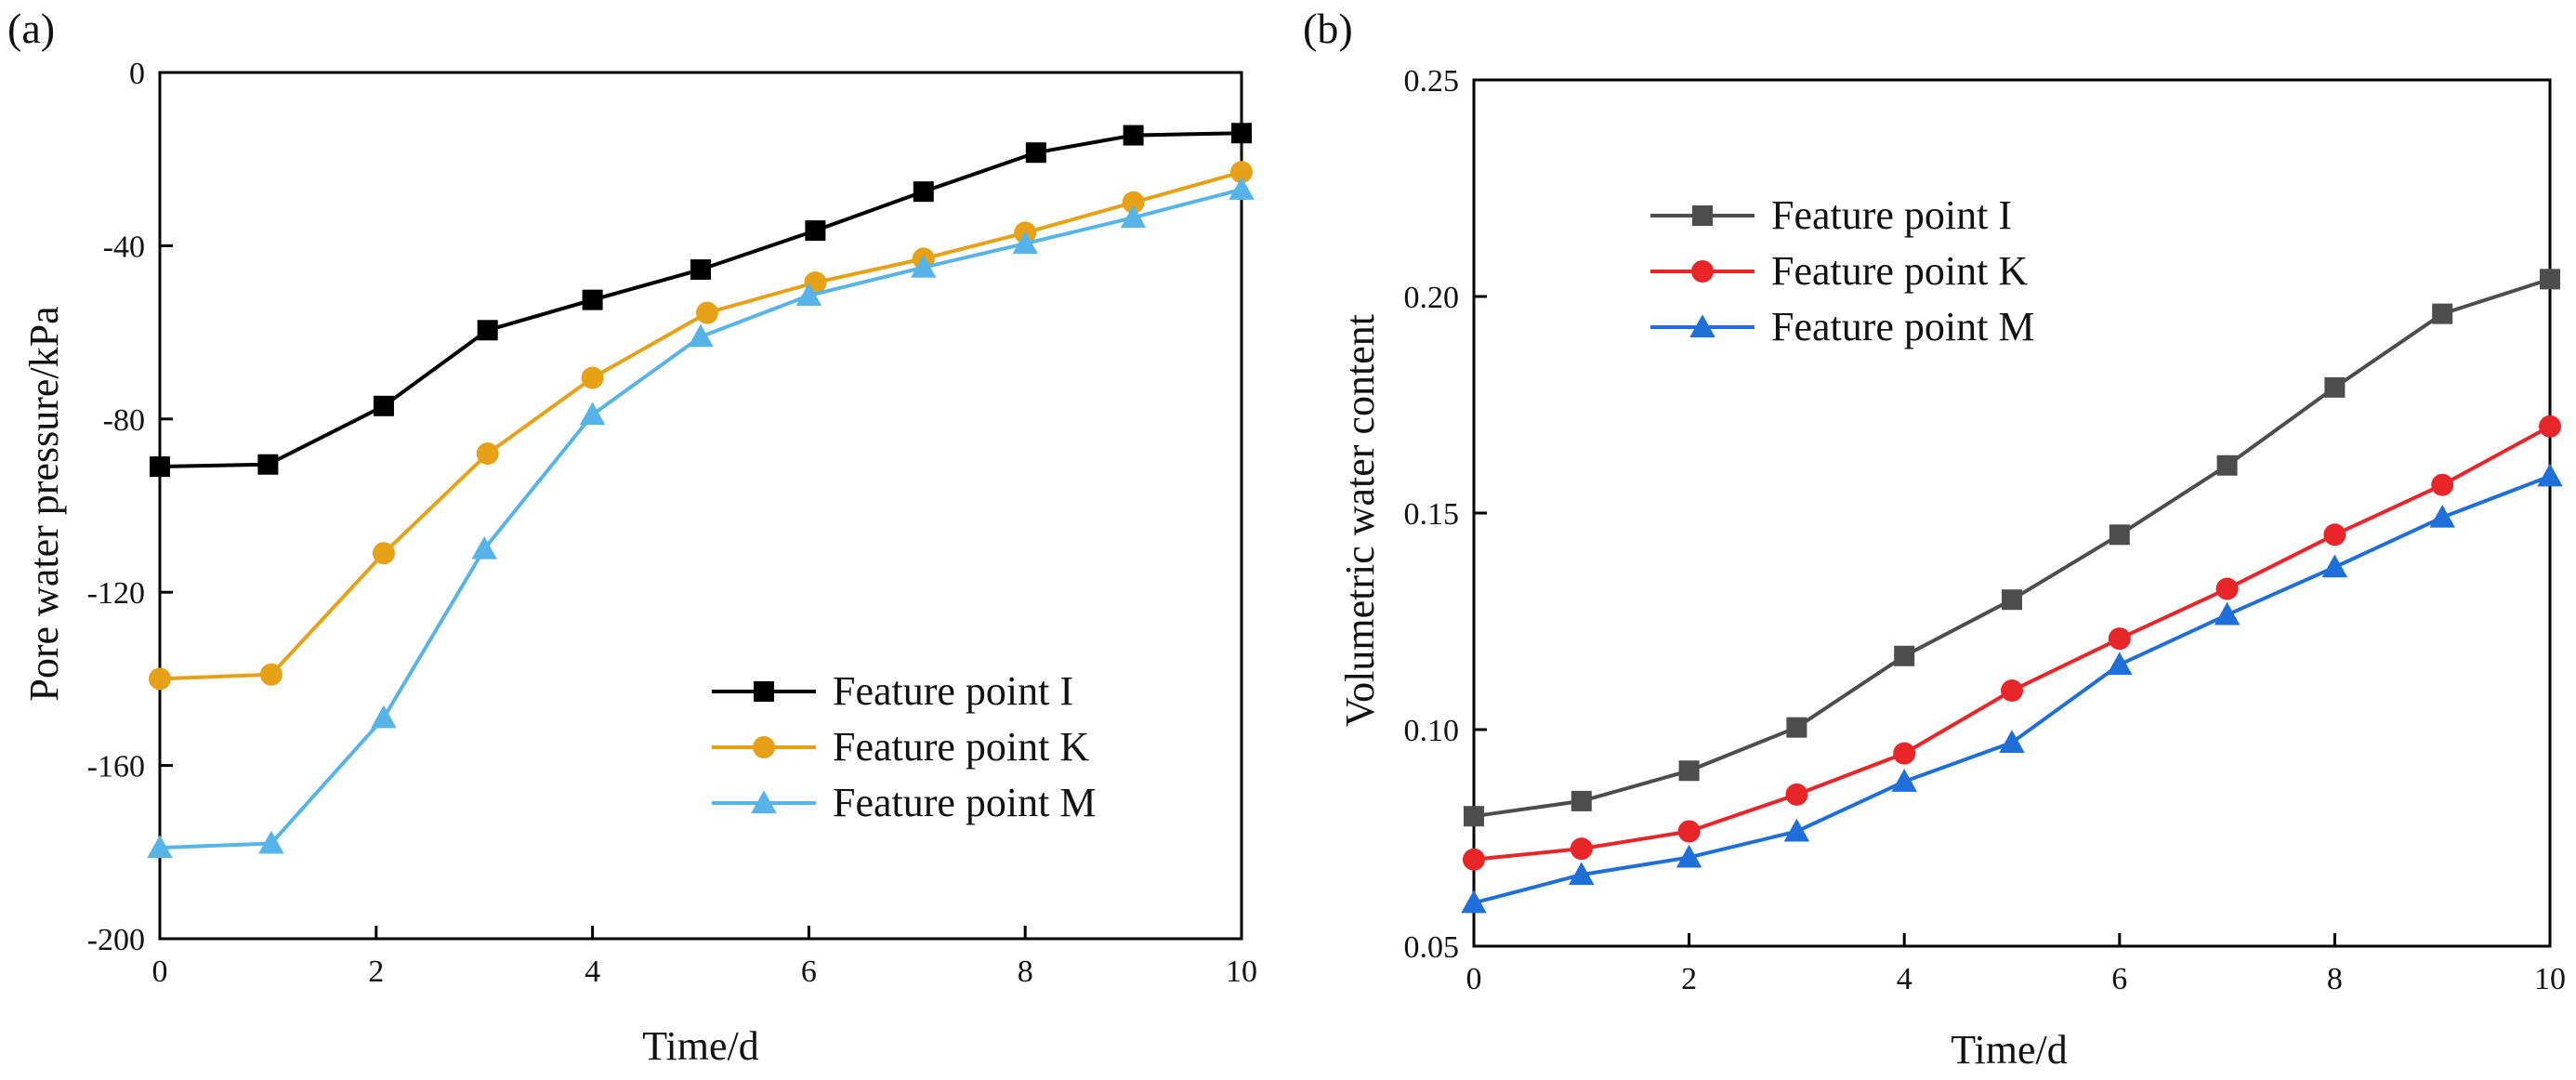 This screenshot has width=2576, height=1080. I want to click on panel-a-x-tick-label: 2, so click(376, 972).